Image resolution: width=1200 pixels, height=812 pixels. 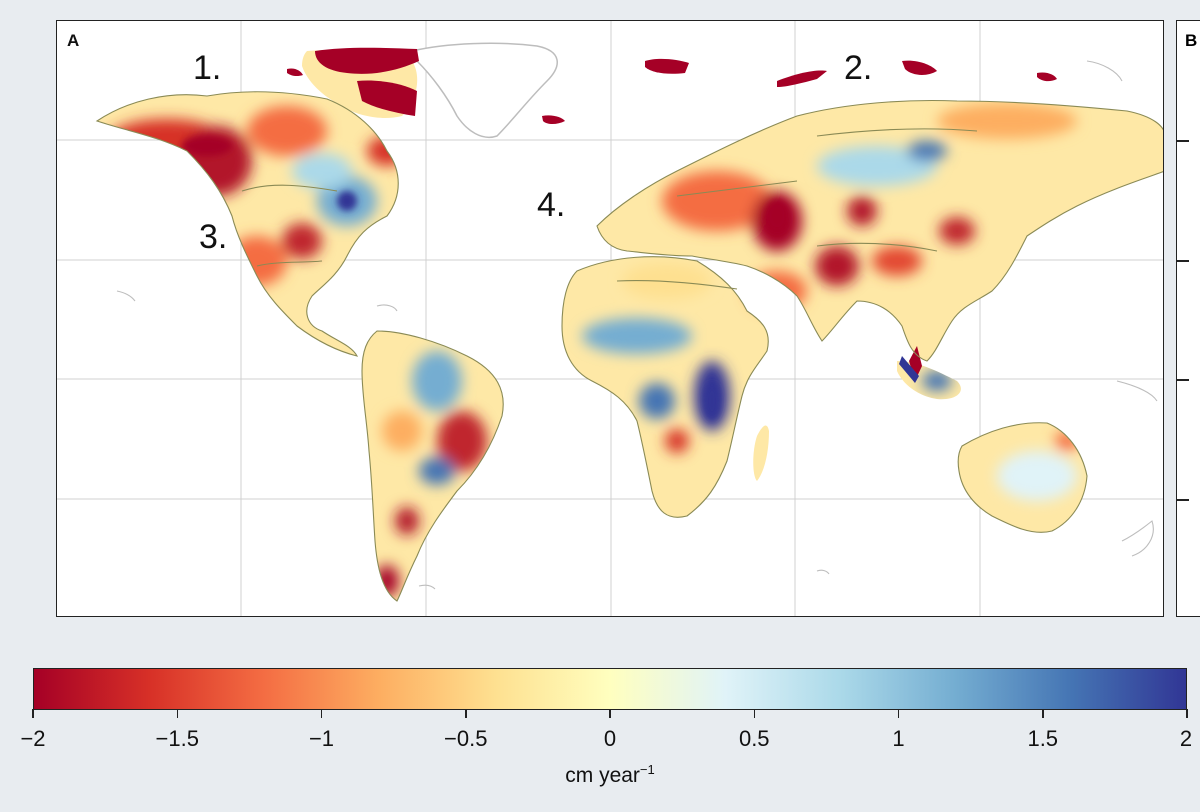 I want to click on map-panel-b: B, so click(x=1188, y=318).